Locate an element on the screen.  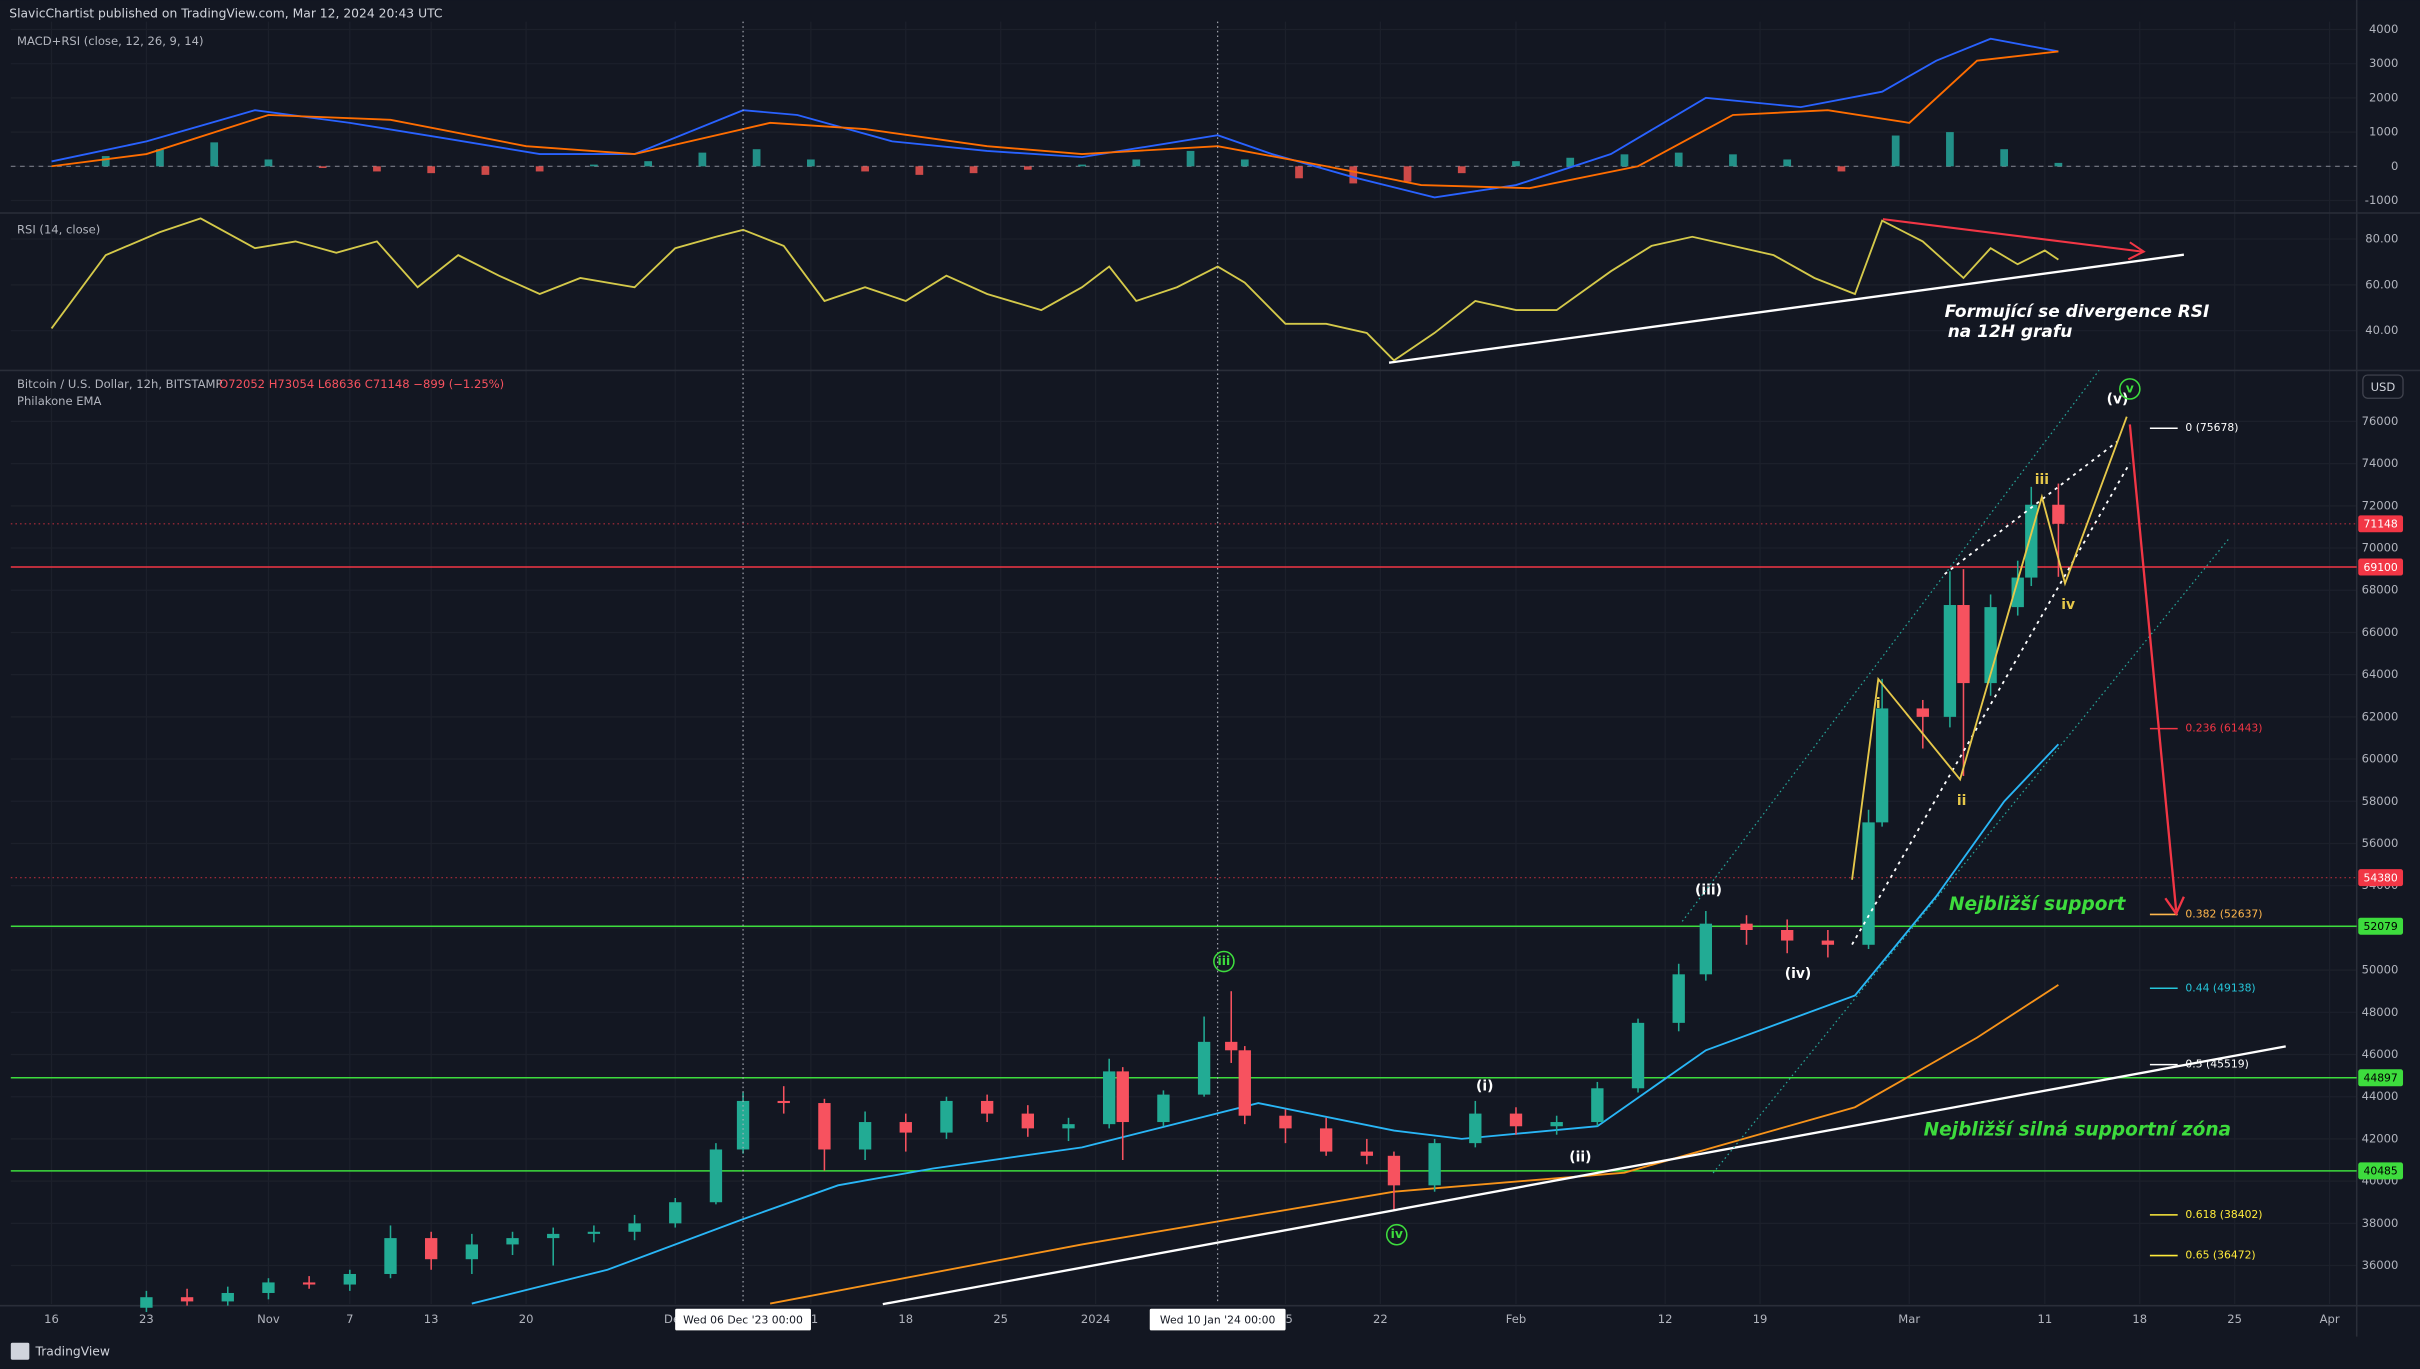
y-tick-label: 1000 is located at coordinates (2383, 132).